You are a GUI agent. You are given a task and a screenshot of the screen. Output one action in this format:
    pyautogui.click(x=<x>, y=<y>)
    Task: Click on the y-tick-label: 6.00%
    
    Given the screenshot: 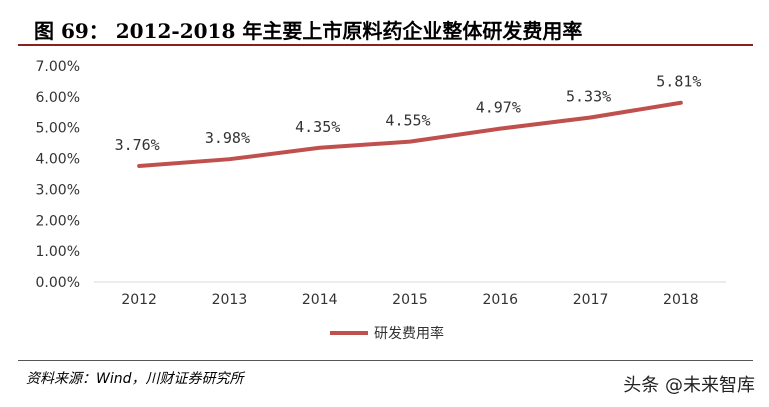 What is the action you would take?
    pyautogui.click(x=58, y=98)
    